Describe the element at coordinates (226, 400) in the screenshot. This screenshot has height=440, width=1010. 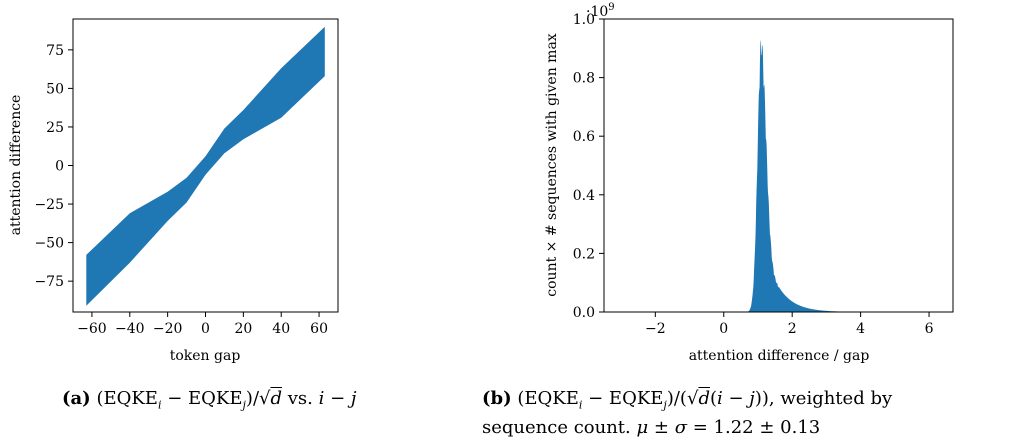
I see `caption-a-text: (EQKEi − EQKEj)/√d vs. i − j` at that location.